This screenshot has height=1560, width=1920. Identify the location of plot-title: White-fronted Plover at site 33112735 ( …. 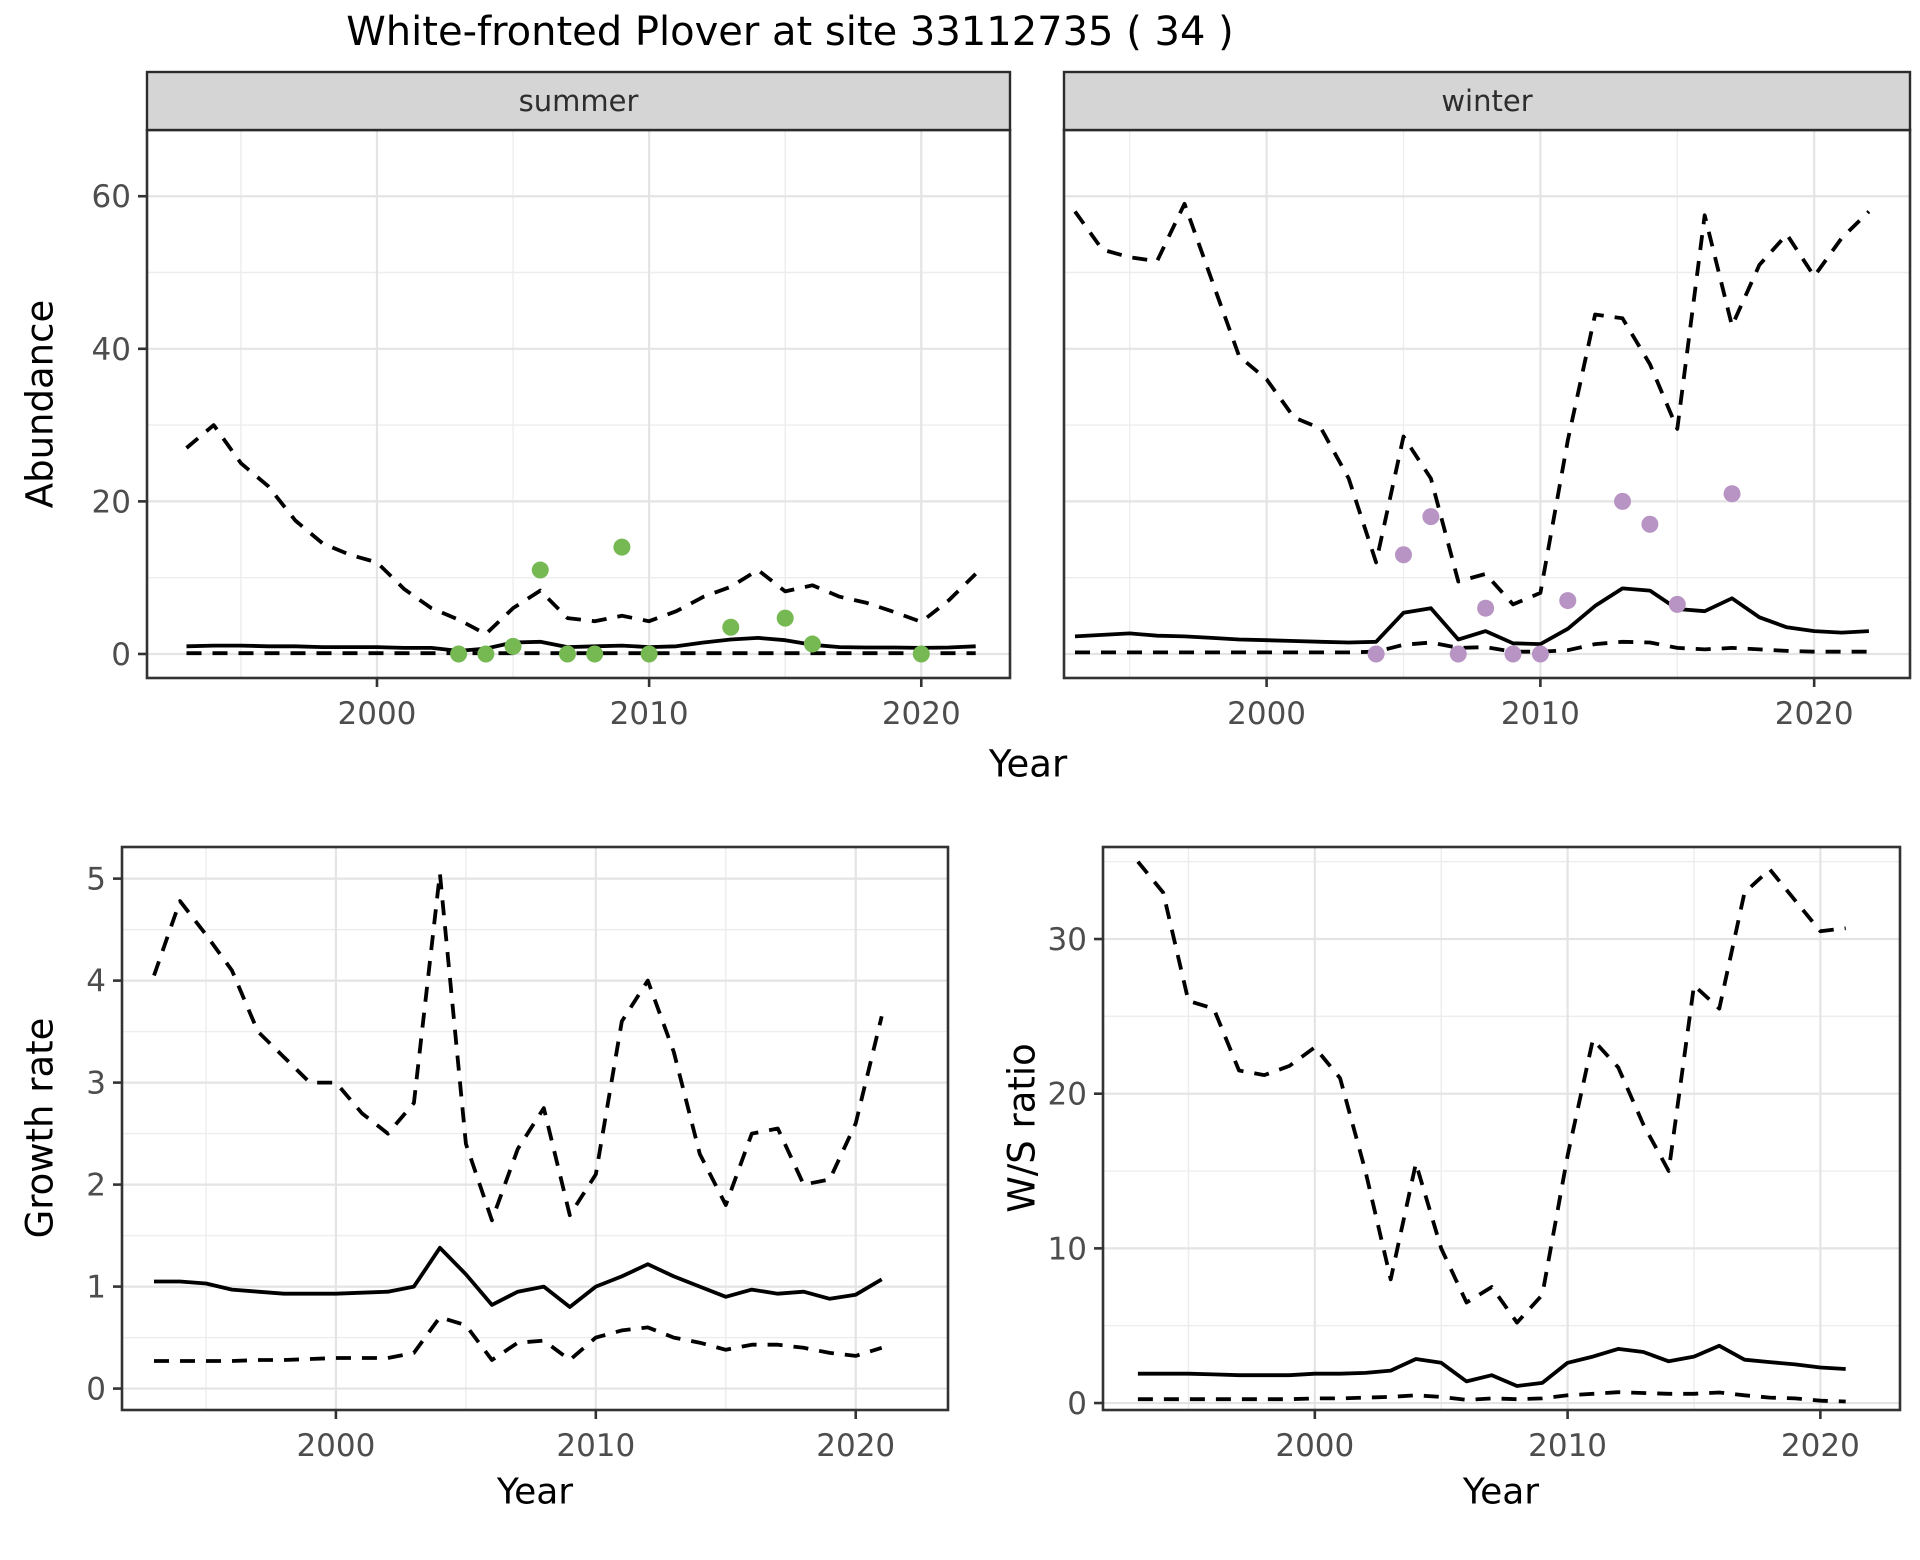
(790, 32).